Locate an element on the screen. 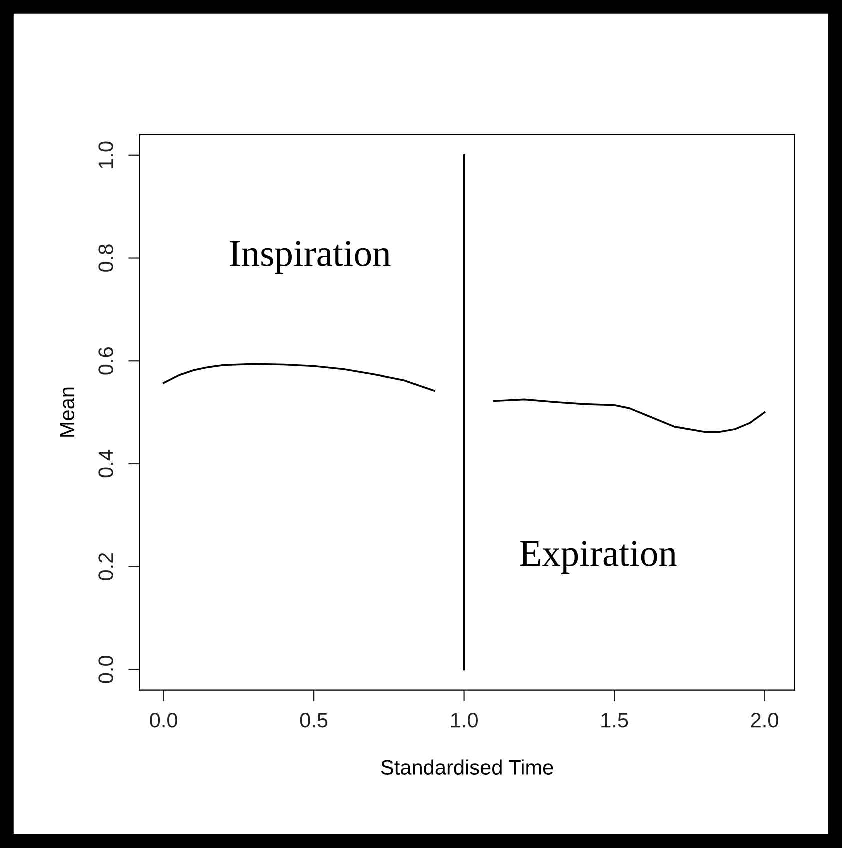 The width and height of the screenshot is (842, 848). x-tick-label: 0.0 is located at coordinates (164, 720).